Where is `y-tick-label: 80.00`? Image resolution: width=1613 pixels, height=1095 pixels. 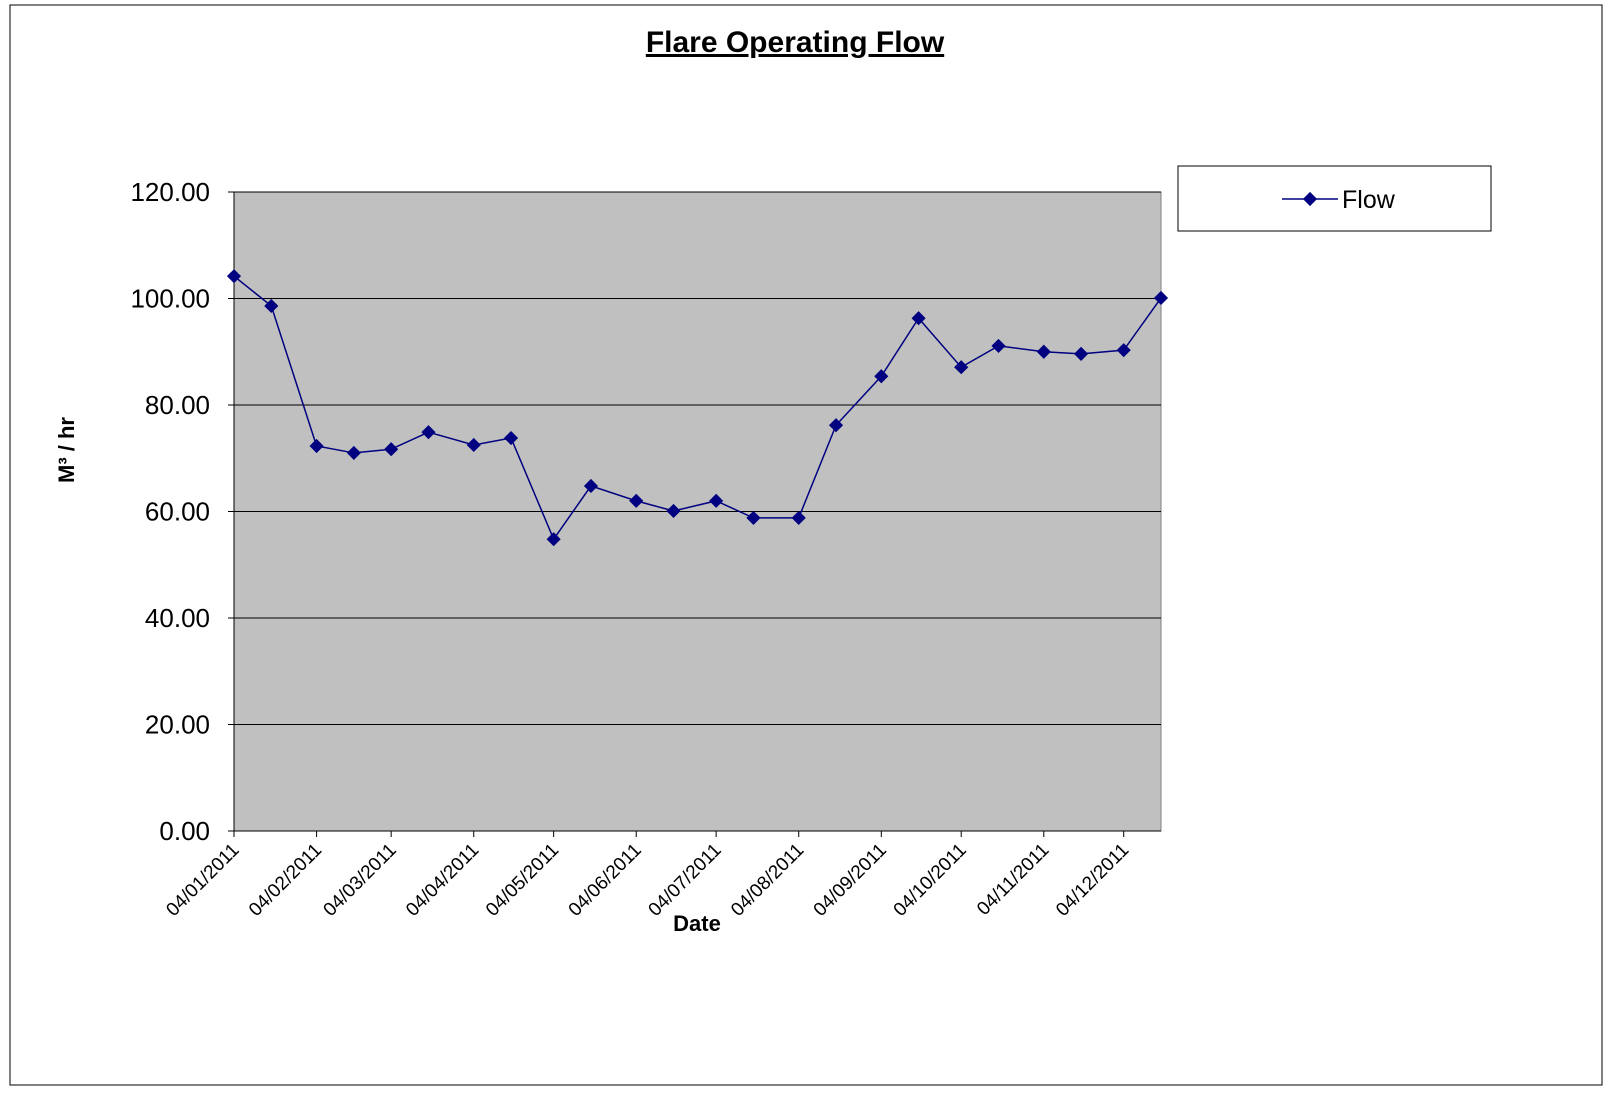 y-tick-label: 80.00 is located at coordinates (177, 405).